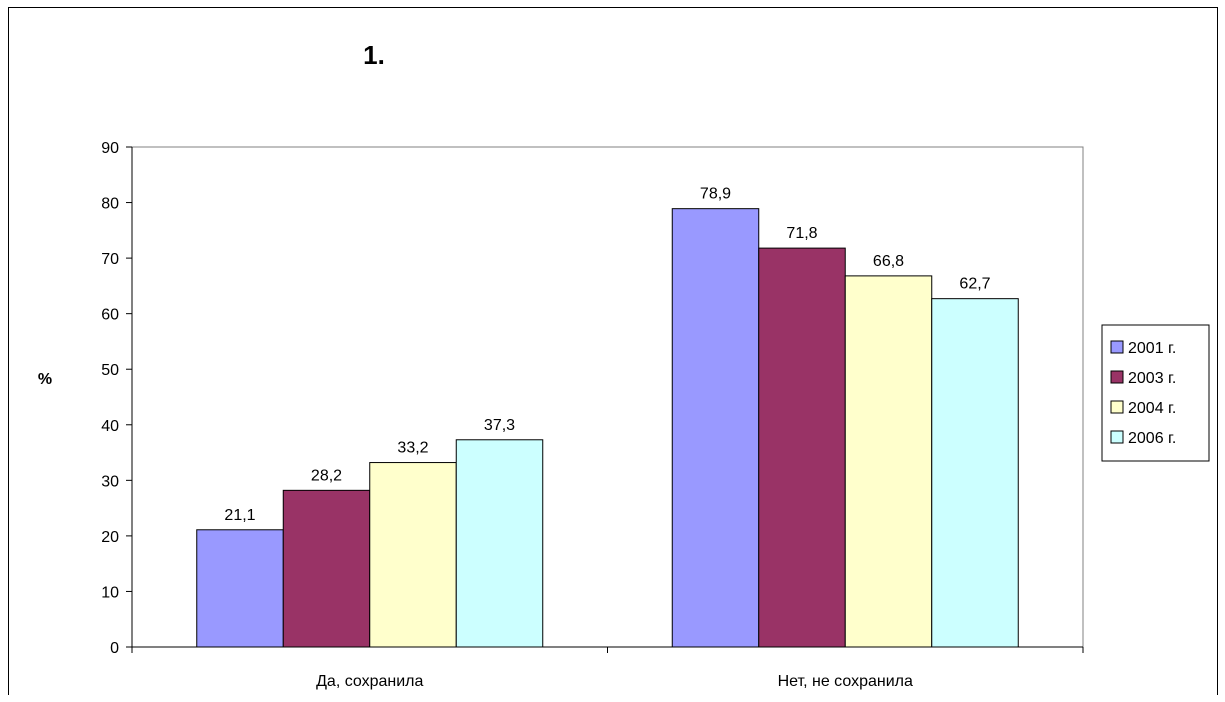 This screenshot has height=702, width=1225. What do you see at coordinates (974, 284) in the screenshot?
I see `bar-value-label: 62,7` at bounding box center [974, 284].